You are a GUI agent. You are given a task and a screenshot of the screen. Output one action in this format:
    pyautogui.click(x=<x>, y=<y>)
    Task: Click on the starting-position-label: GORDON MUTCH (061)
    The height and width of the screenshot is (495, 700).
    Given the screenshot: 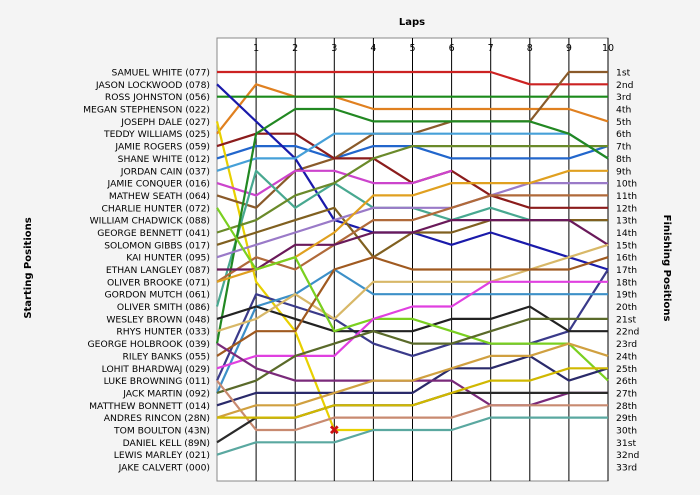 What is the action you would take?
    pyautogui.click(x=157, y=295)
    